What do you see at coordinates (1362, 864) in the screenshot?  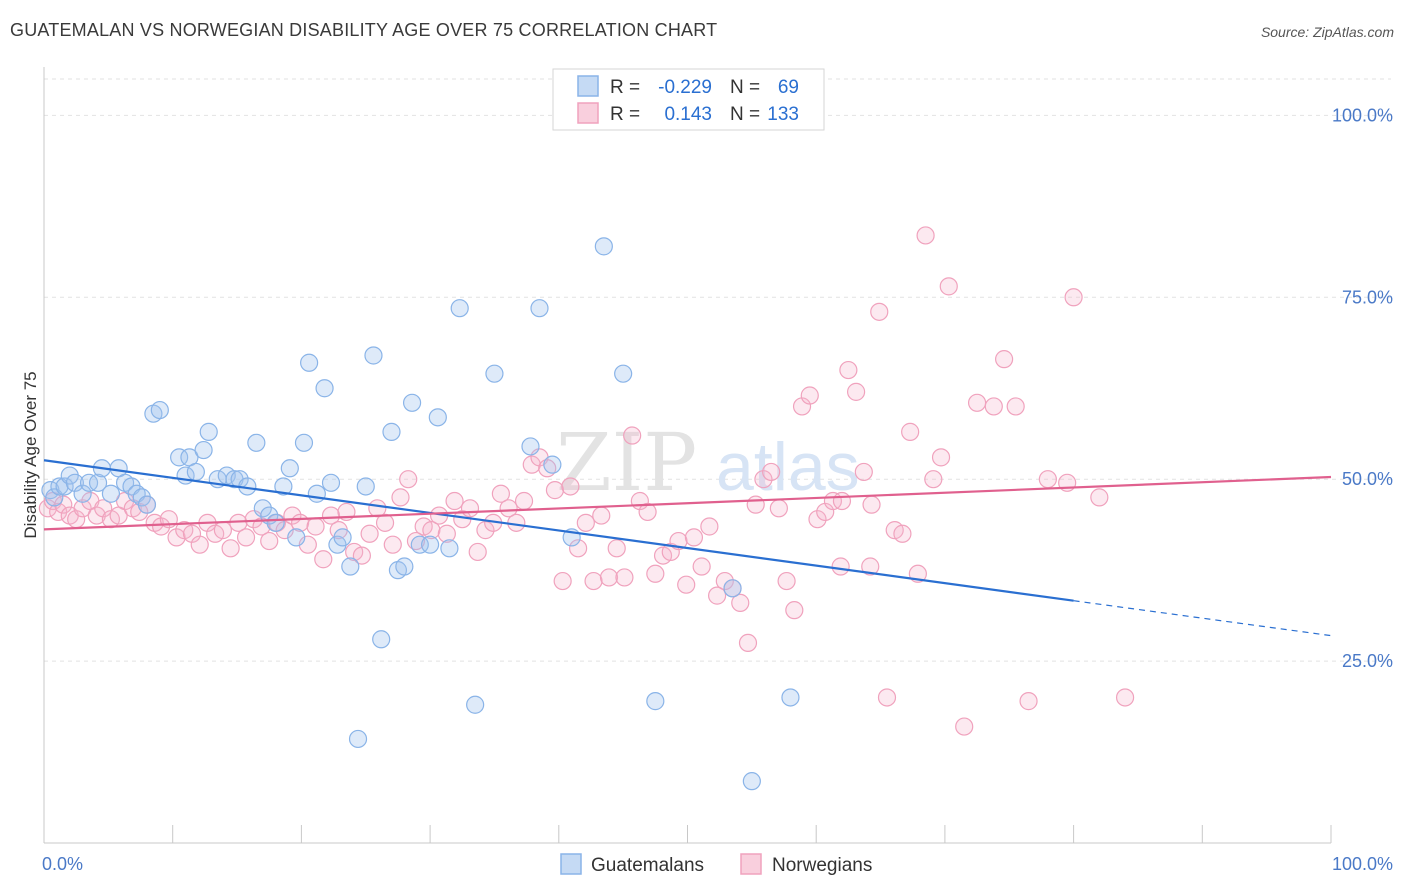 I see `x-tick-label-max: 100.0%` at bounding box center [1362, 864].